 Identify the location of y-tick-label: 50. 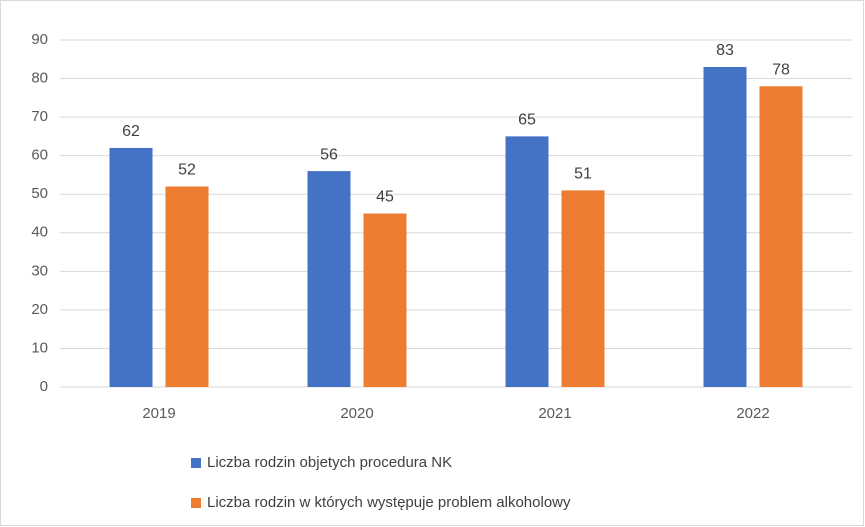
(39, 193).